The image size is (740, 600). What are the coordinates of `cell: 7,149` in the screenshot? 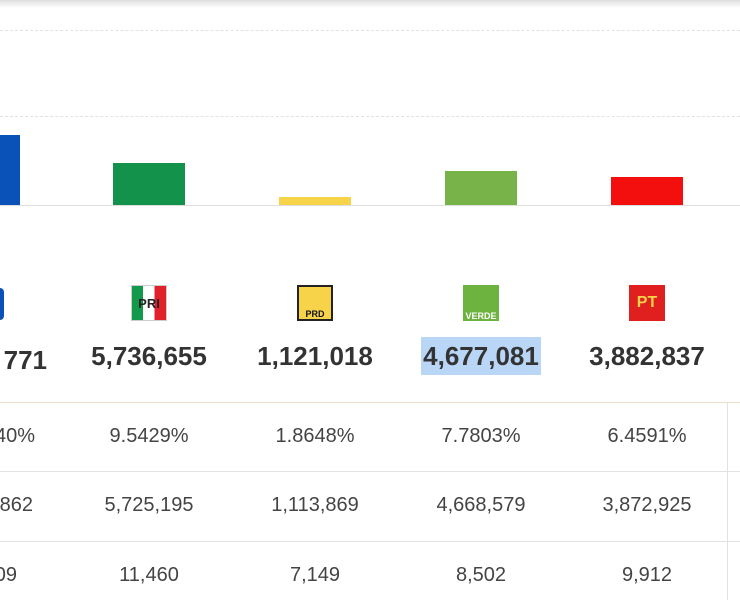 It's located at (315, 575).